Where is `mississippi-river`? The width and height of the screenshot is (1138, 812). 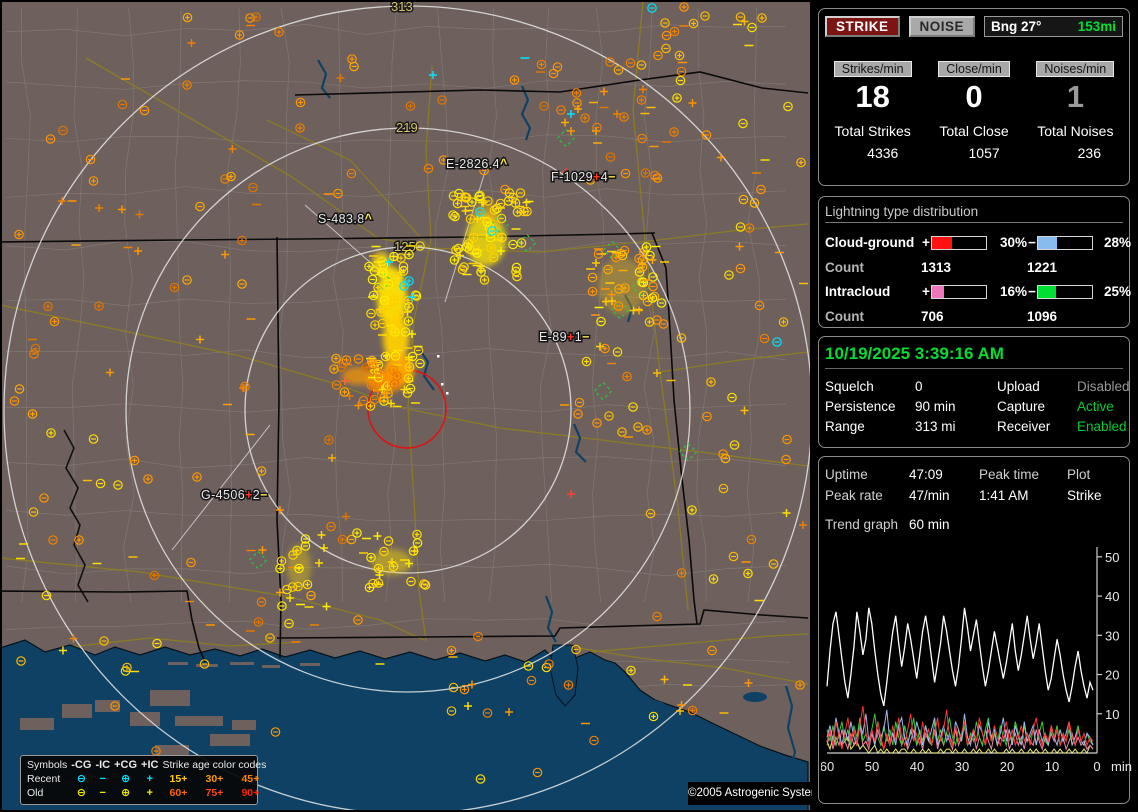
mississippi-river is located at coordinates (76, 516).